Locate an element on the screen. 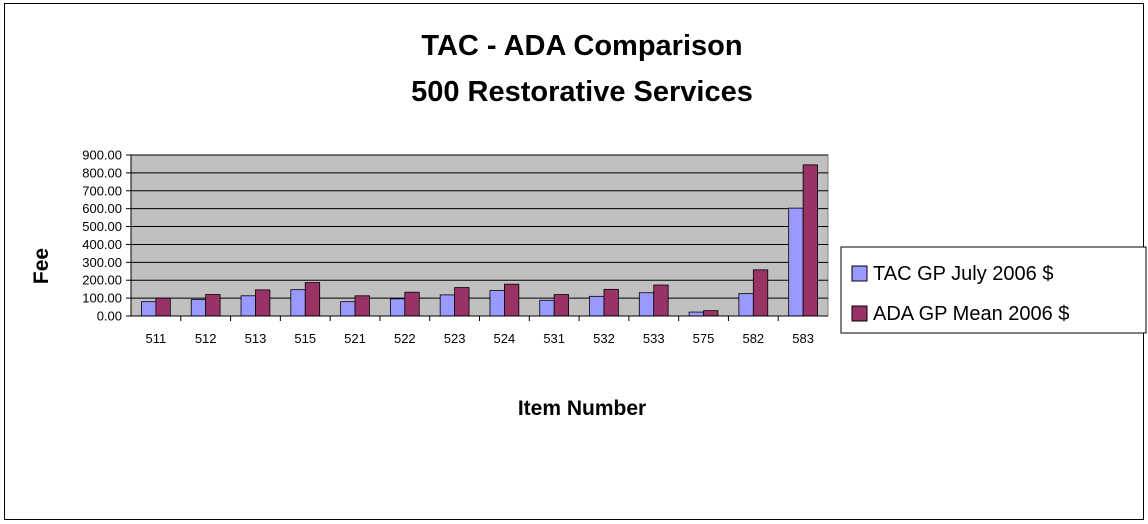 Image resolution: width=1148 pixels, height=524 pixels. y-tick-label: 800.00 is located at coordinates (102, 172).